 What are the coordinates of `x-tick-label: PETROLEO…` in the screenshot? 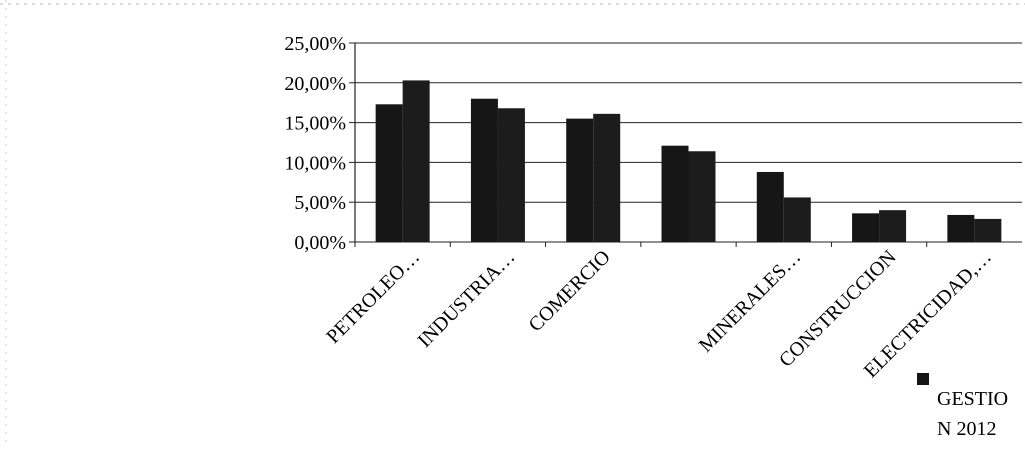 It's located at (373, 297).